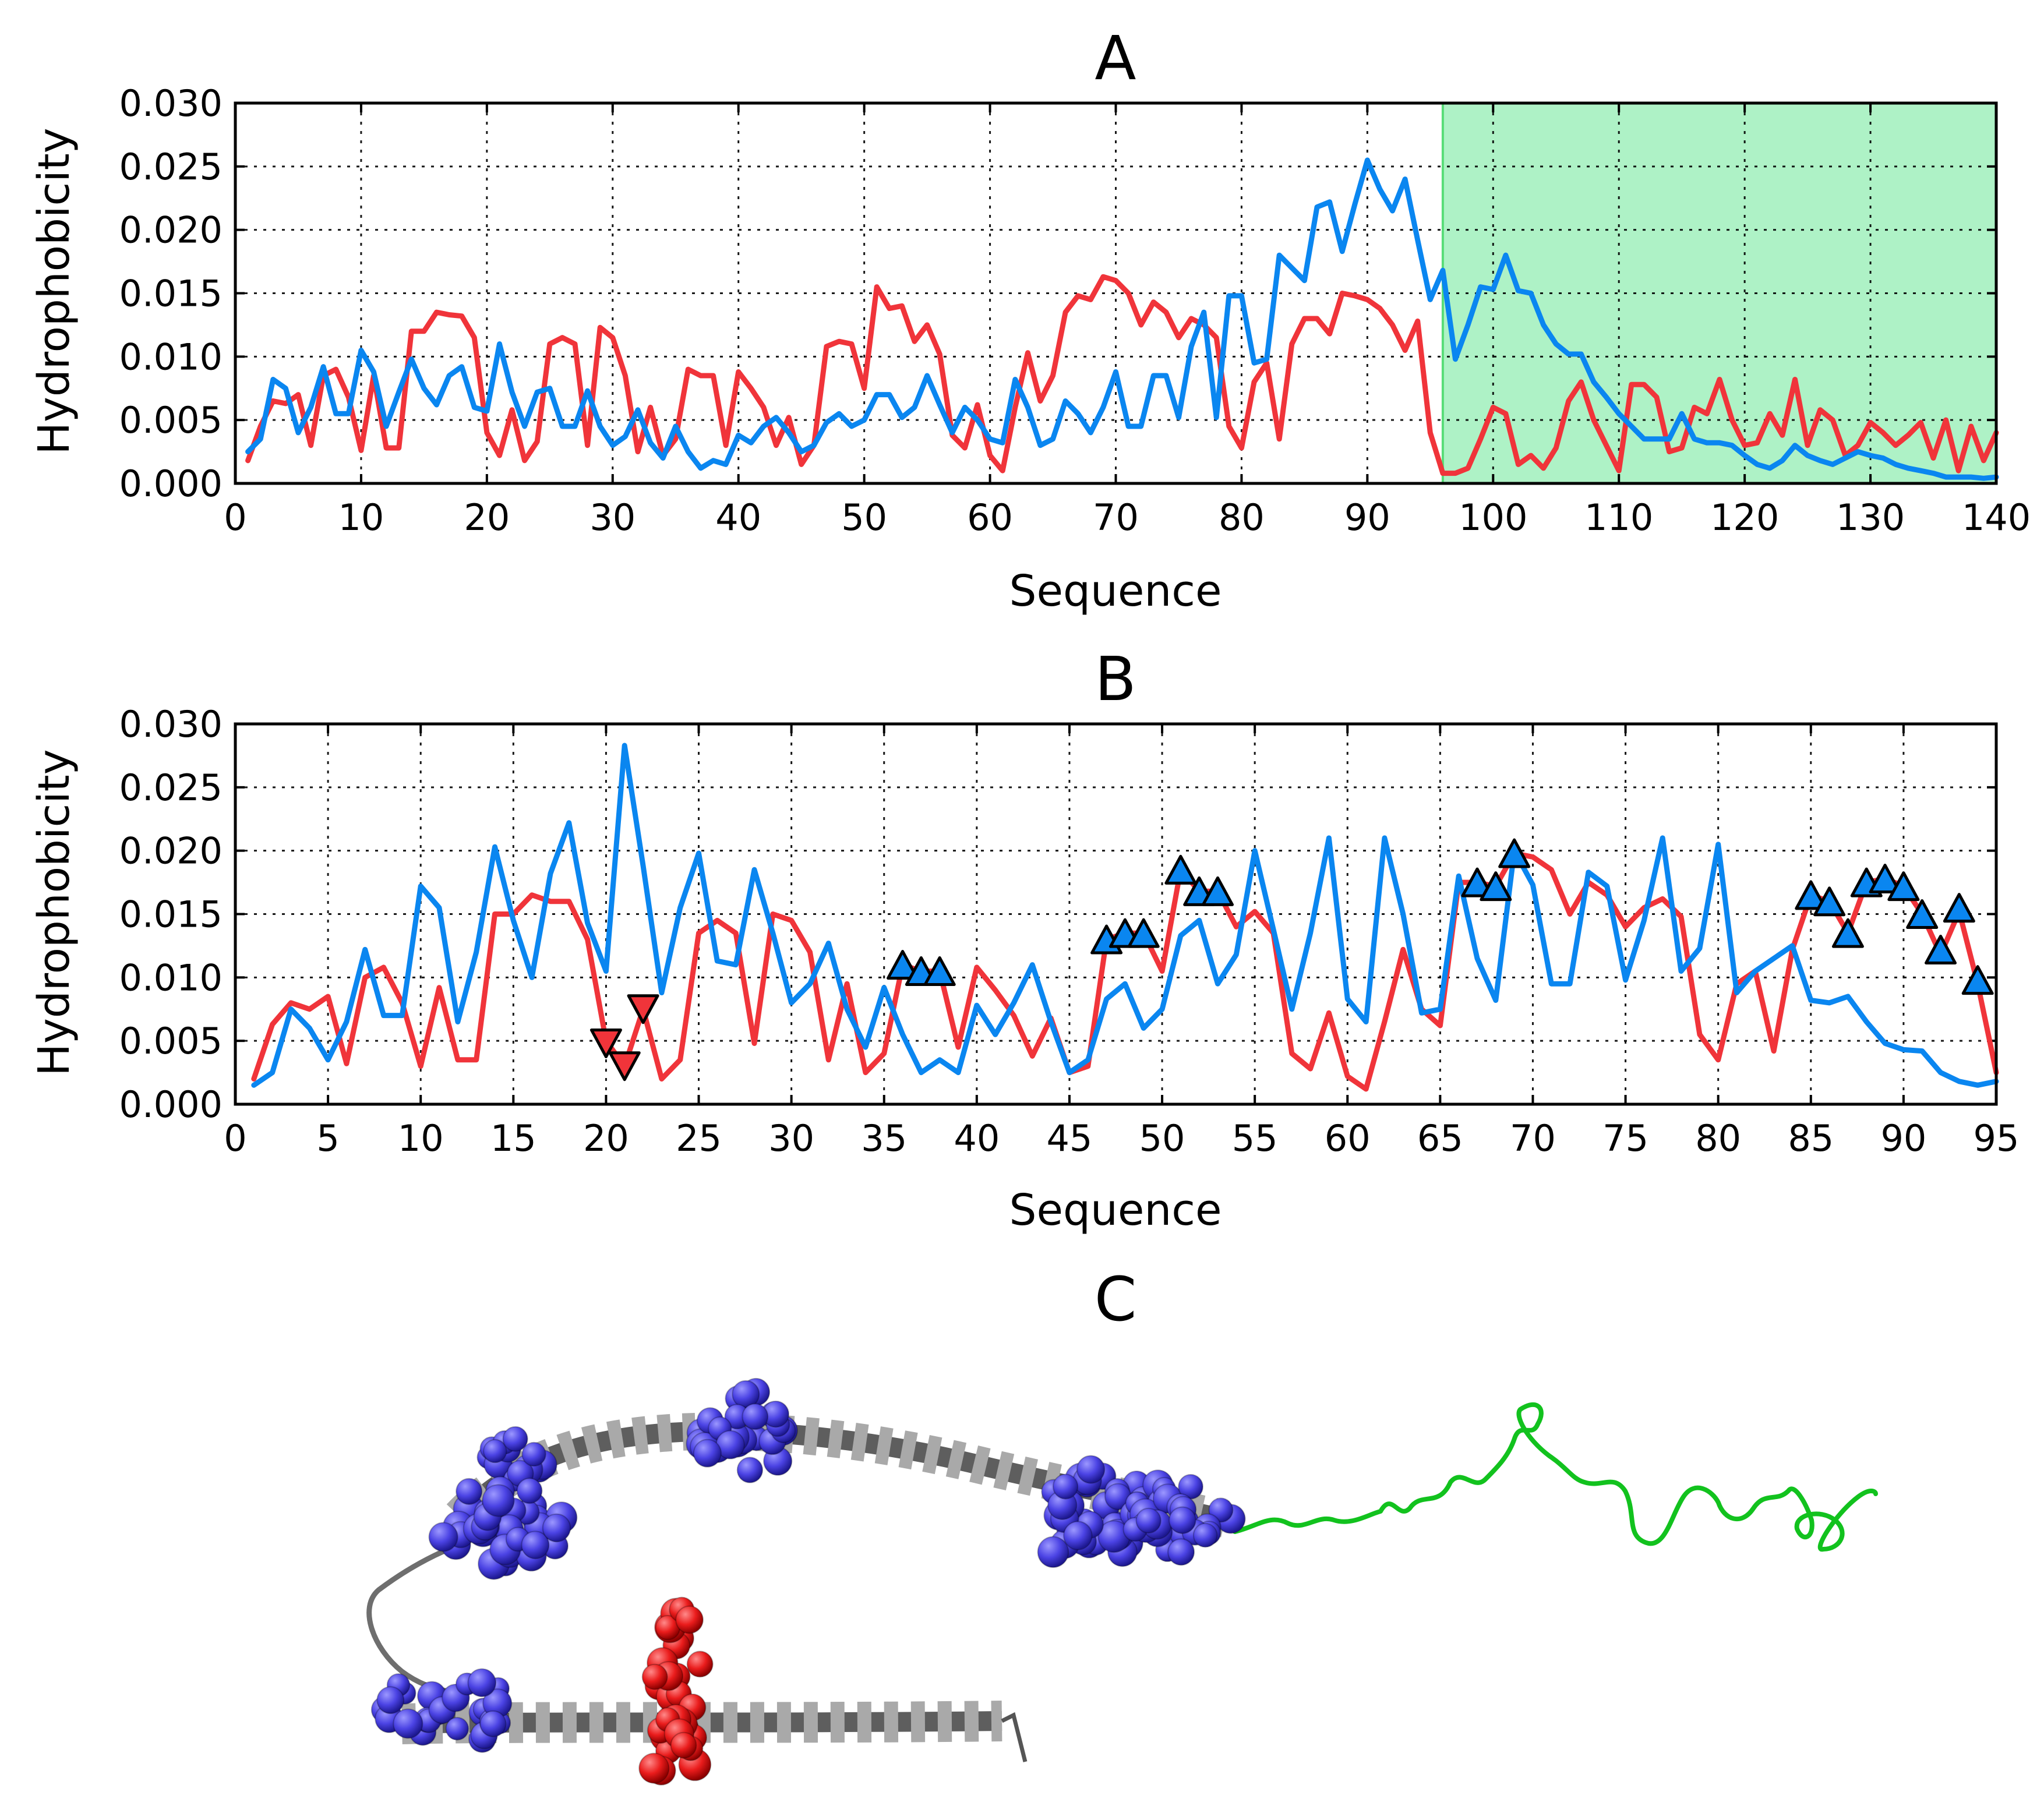 Image resolution: width=2044 pixels, height=1813 pixels. Describe the element at coordinates (738, 517) in the screenshot. I see `panel-a-xtick-label: 40` at that location.